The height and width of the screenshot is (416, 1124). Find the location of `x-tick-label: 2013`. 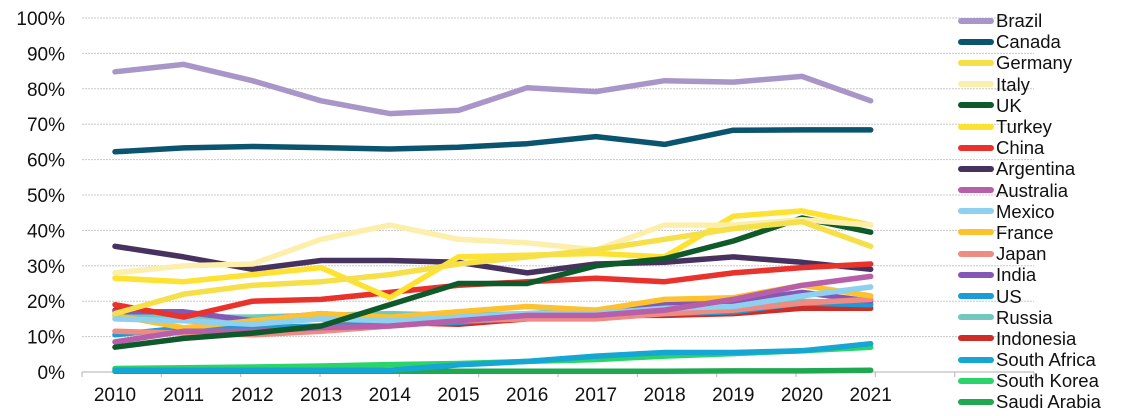

x-tick-label: 2013 is located at coordinates (321, 395).